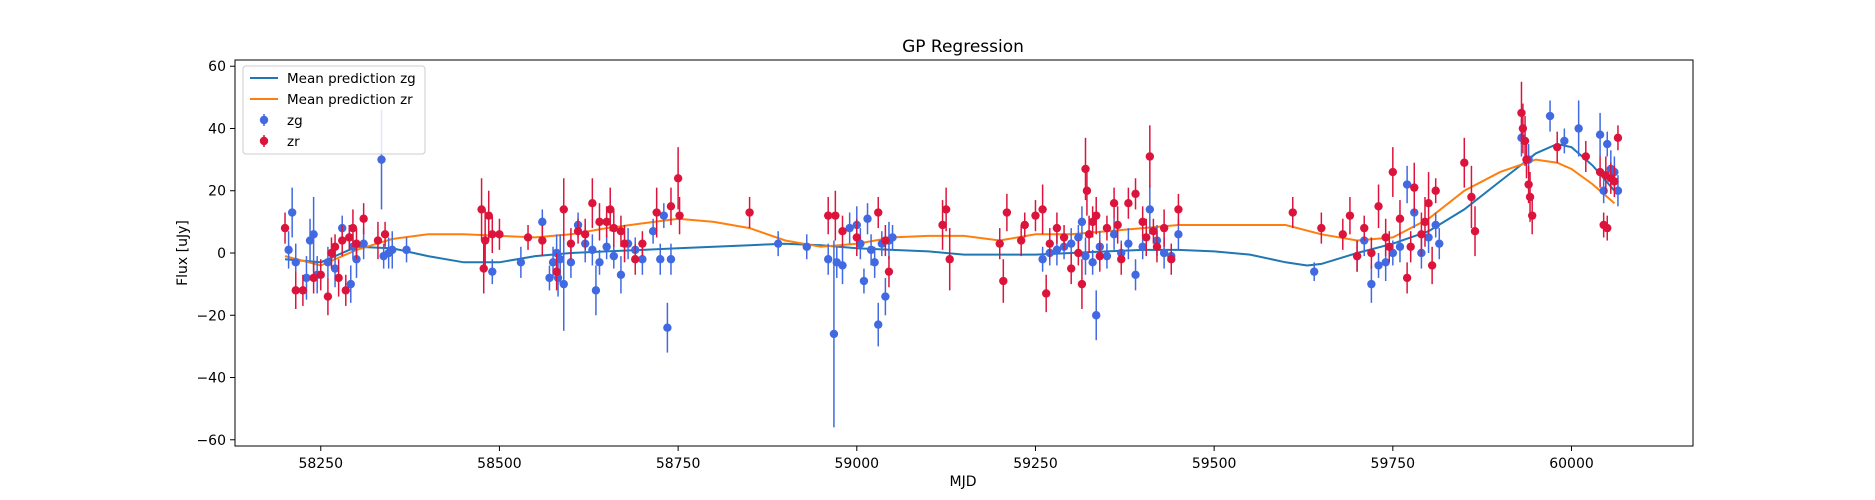  I want to click on y-tick-label: 20, so click(217, 192).